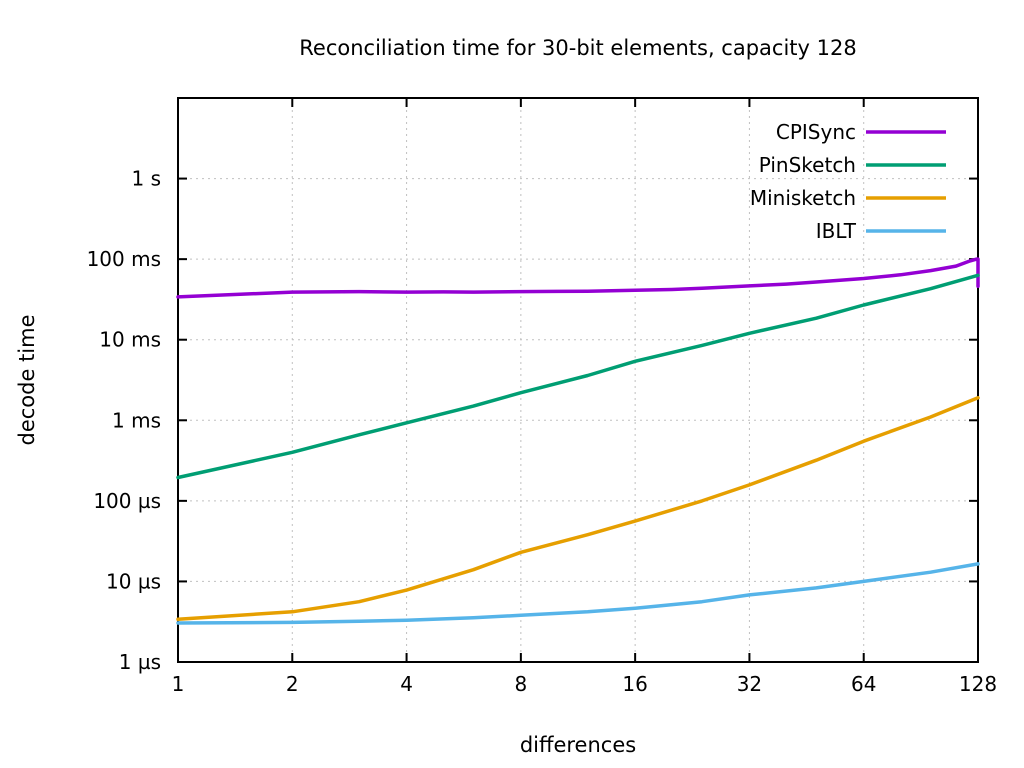  I want to click on series-line-iblt, so click(578, 593).